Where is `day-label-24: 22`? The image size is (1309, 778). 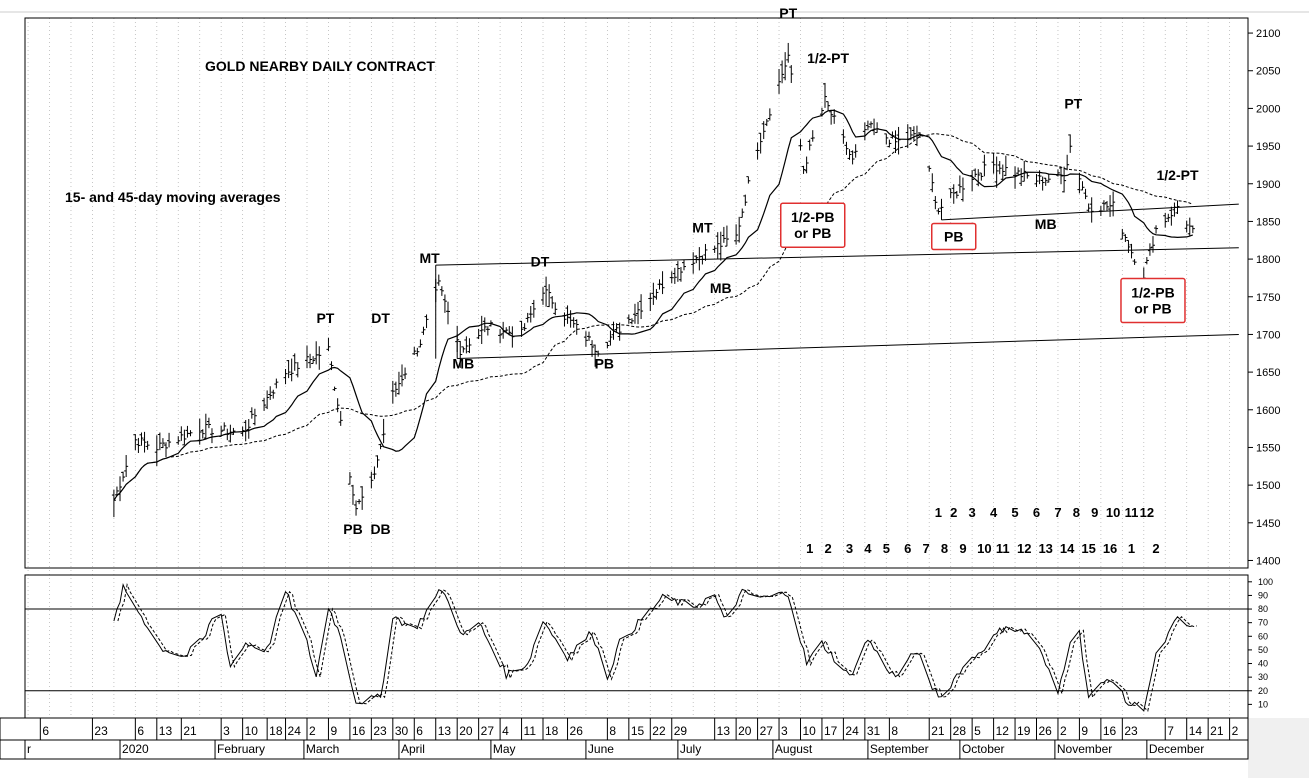
day-label-24: 22 is located at coordinates (659, 731).